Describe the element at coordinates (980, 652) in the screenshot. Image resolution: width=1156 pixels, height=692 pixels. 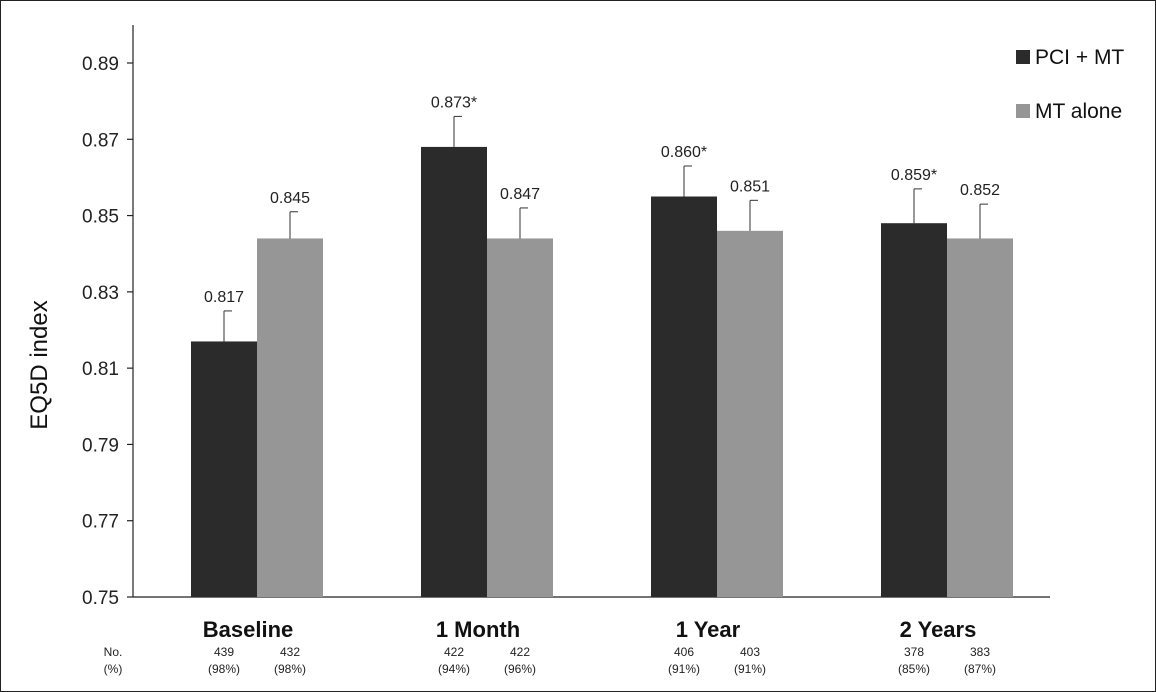
I see `count-n: 383` at that location.